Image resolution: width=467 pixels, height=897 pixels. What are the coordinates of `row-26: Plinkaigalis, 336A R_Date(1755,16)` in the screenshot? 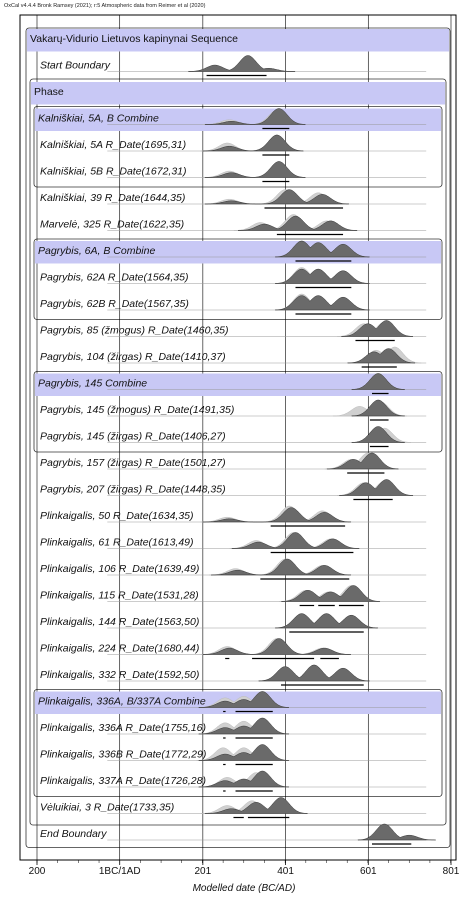 It's located at (233, 728).